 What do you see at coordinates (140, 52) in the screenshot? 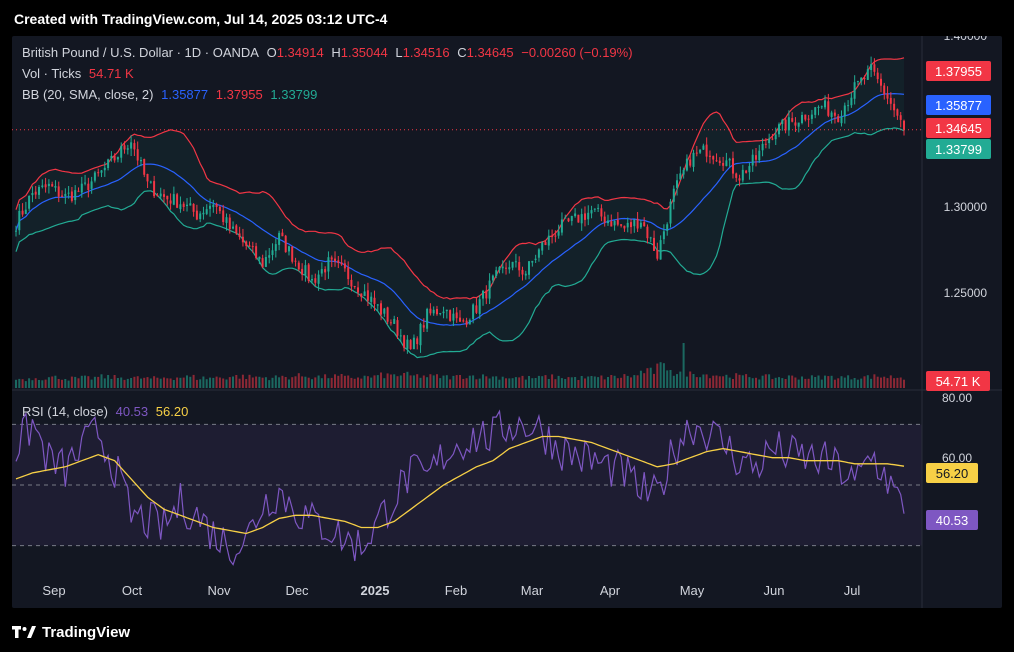
I see `symbol-title: British Pound / U.S. Dollar · 1D · OANDA` at bounding box center [140, 52].